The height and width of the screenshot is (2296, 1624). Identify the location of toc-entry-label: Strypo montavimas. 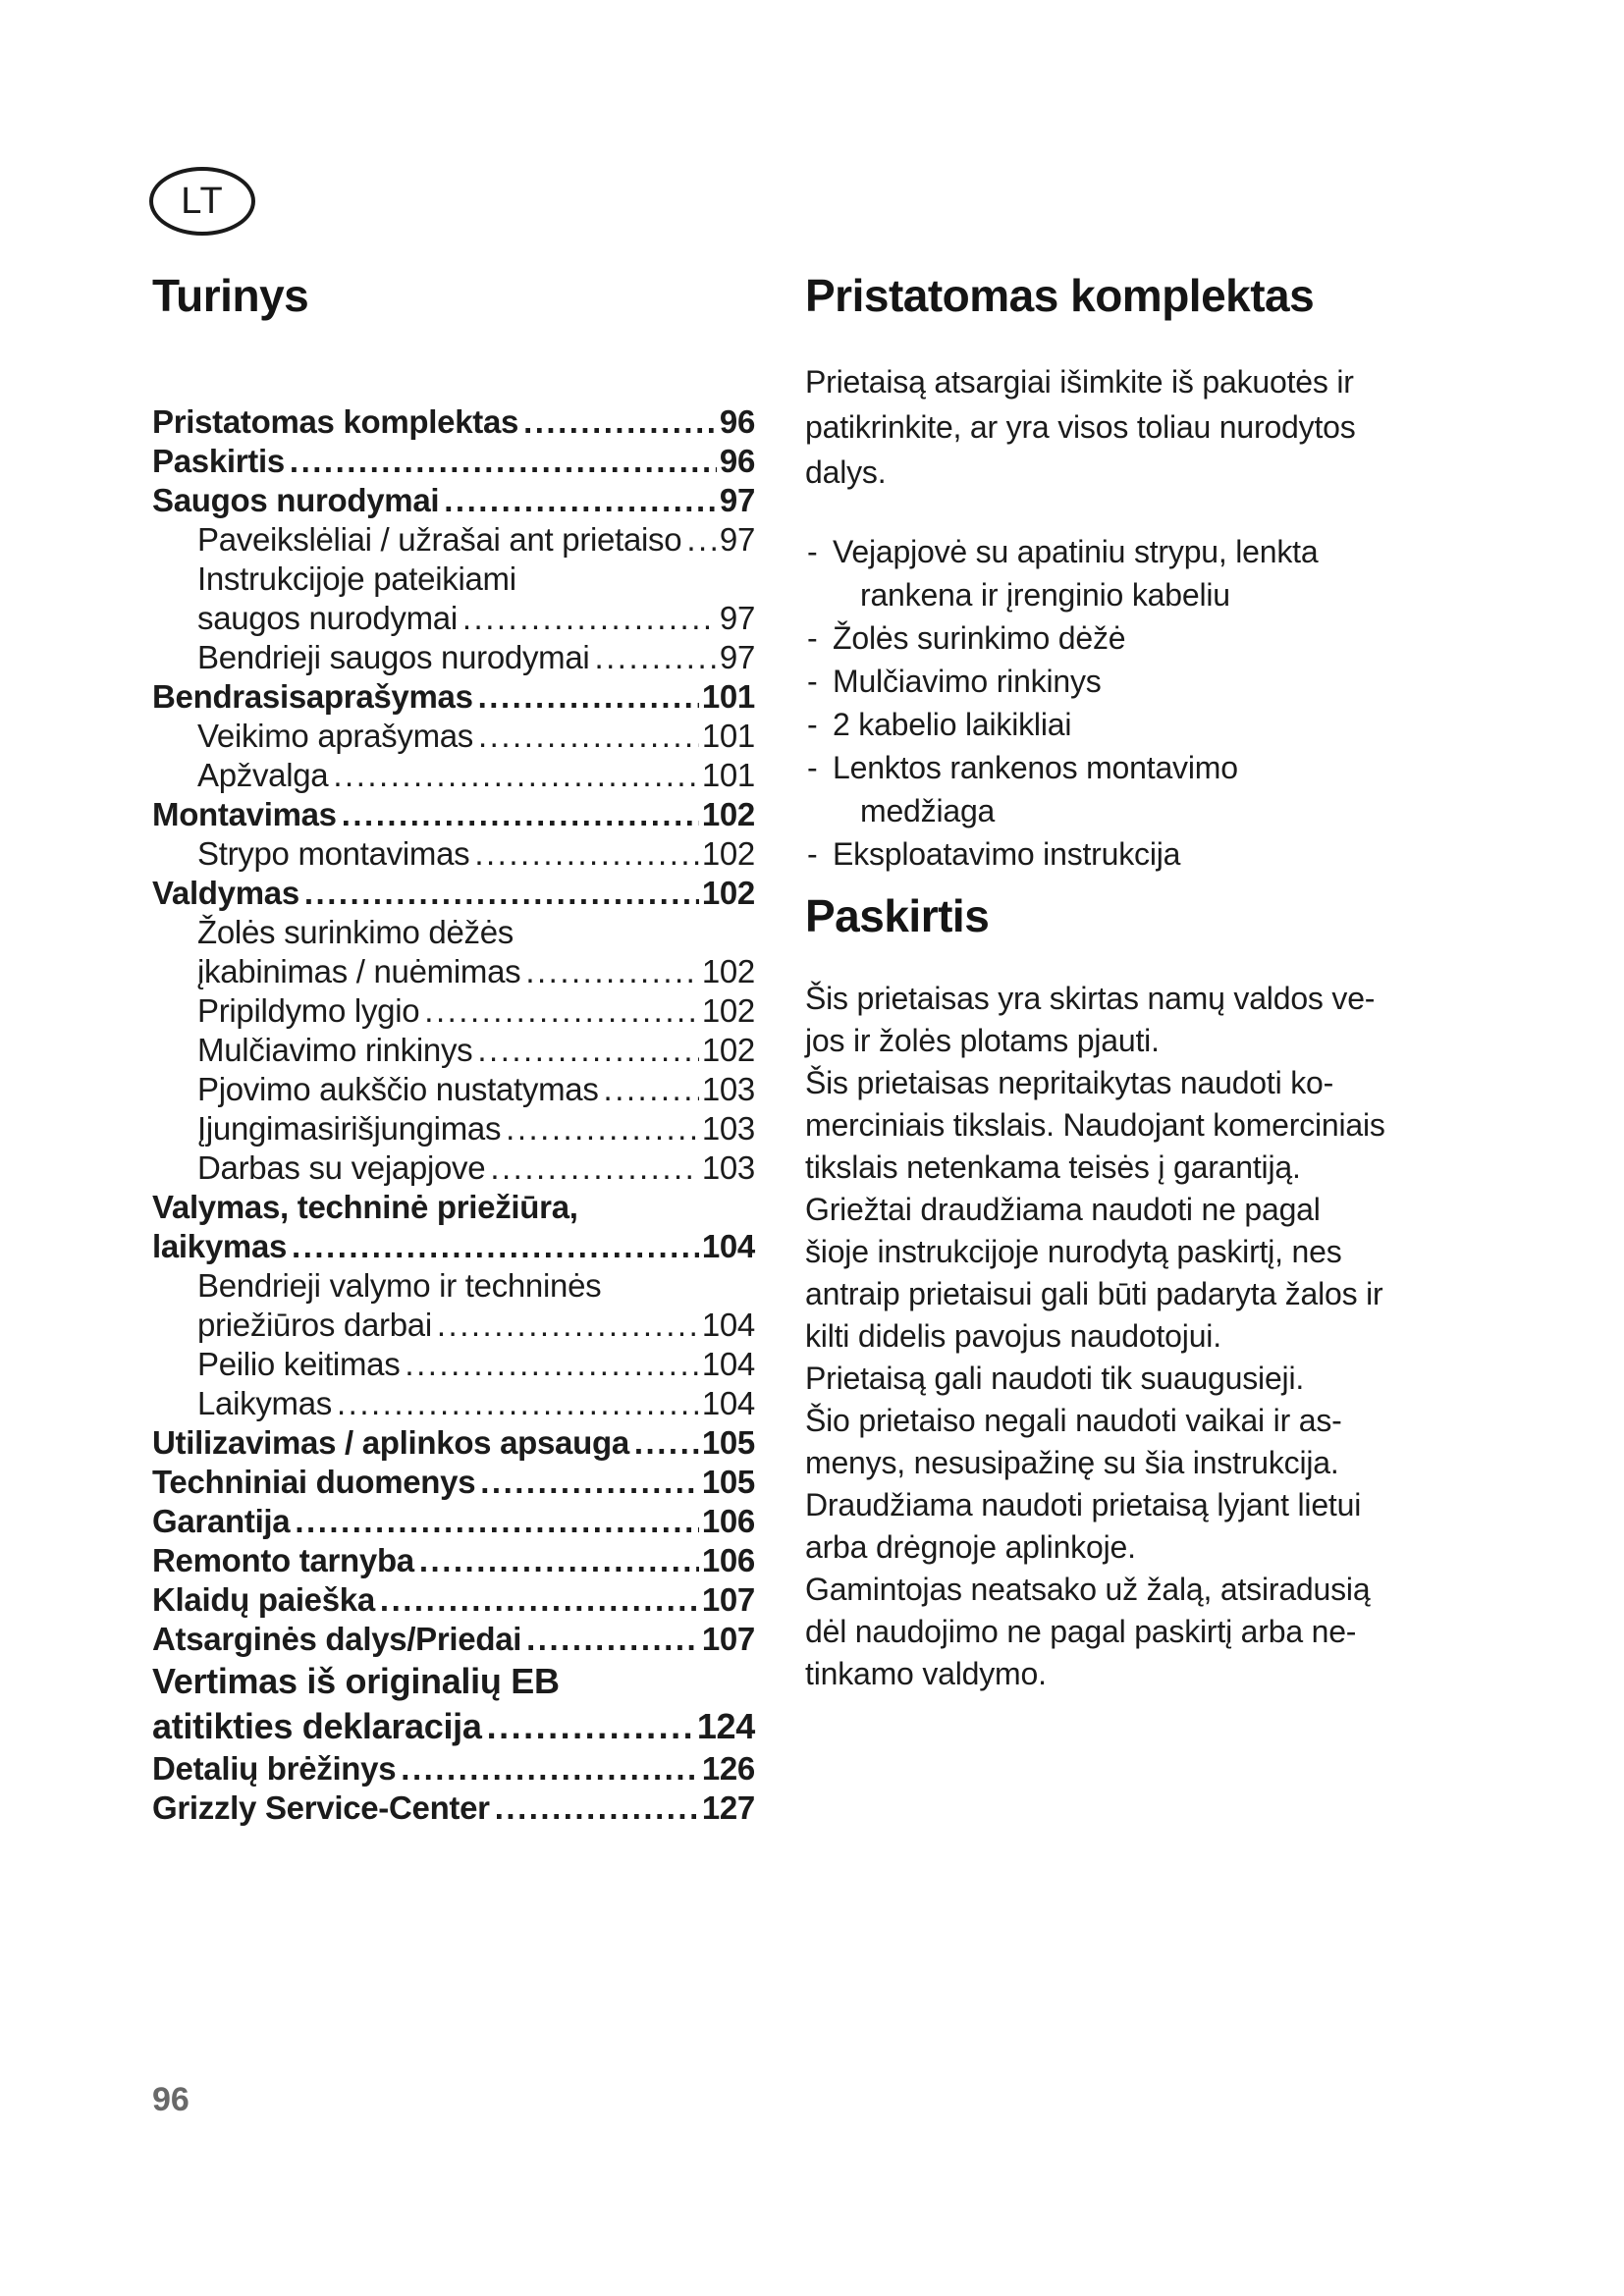
(333, 854).